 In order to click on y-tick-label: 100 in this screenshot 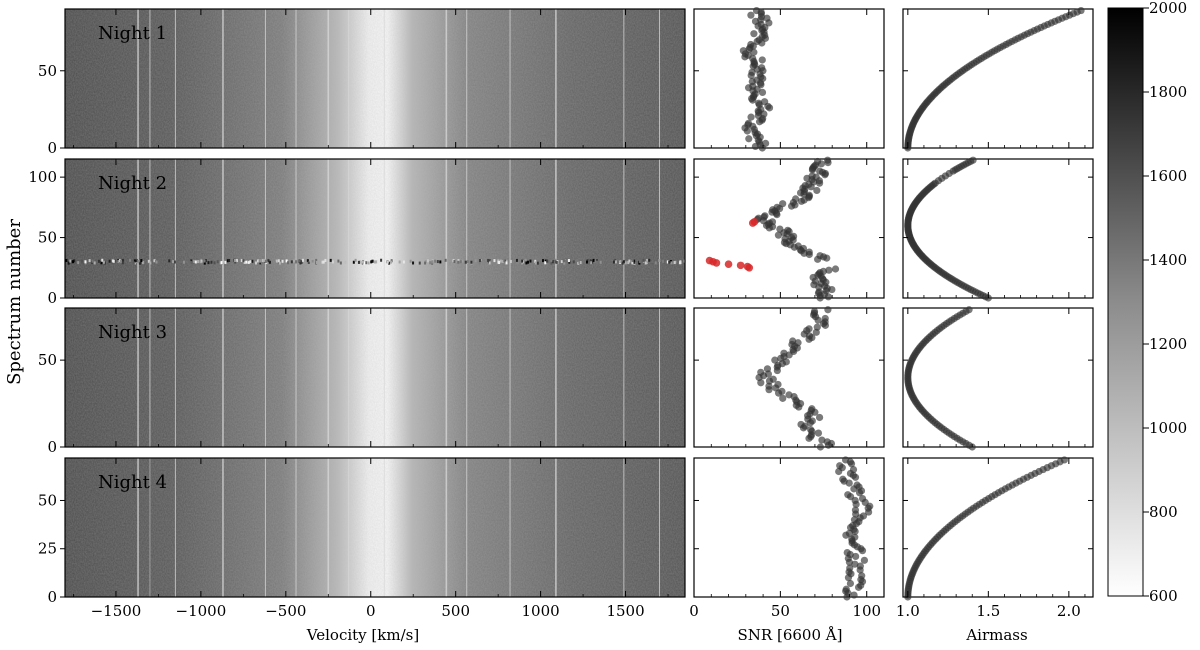, I will do `click(42, 177)`.